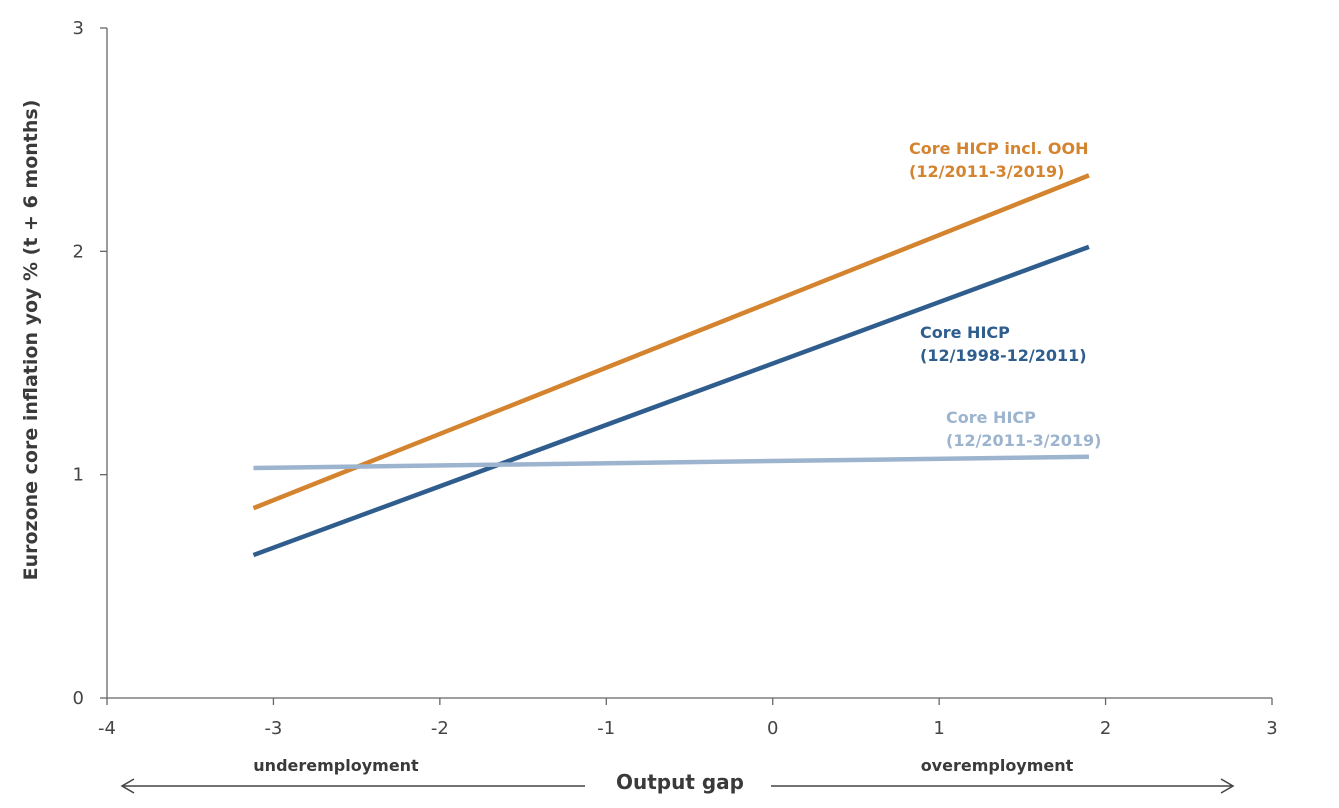  Describe the element at coordinates (1105, 728) in the screenshot. I see `x-tick-label: 2` at that location.